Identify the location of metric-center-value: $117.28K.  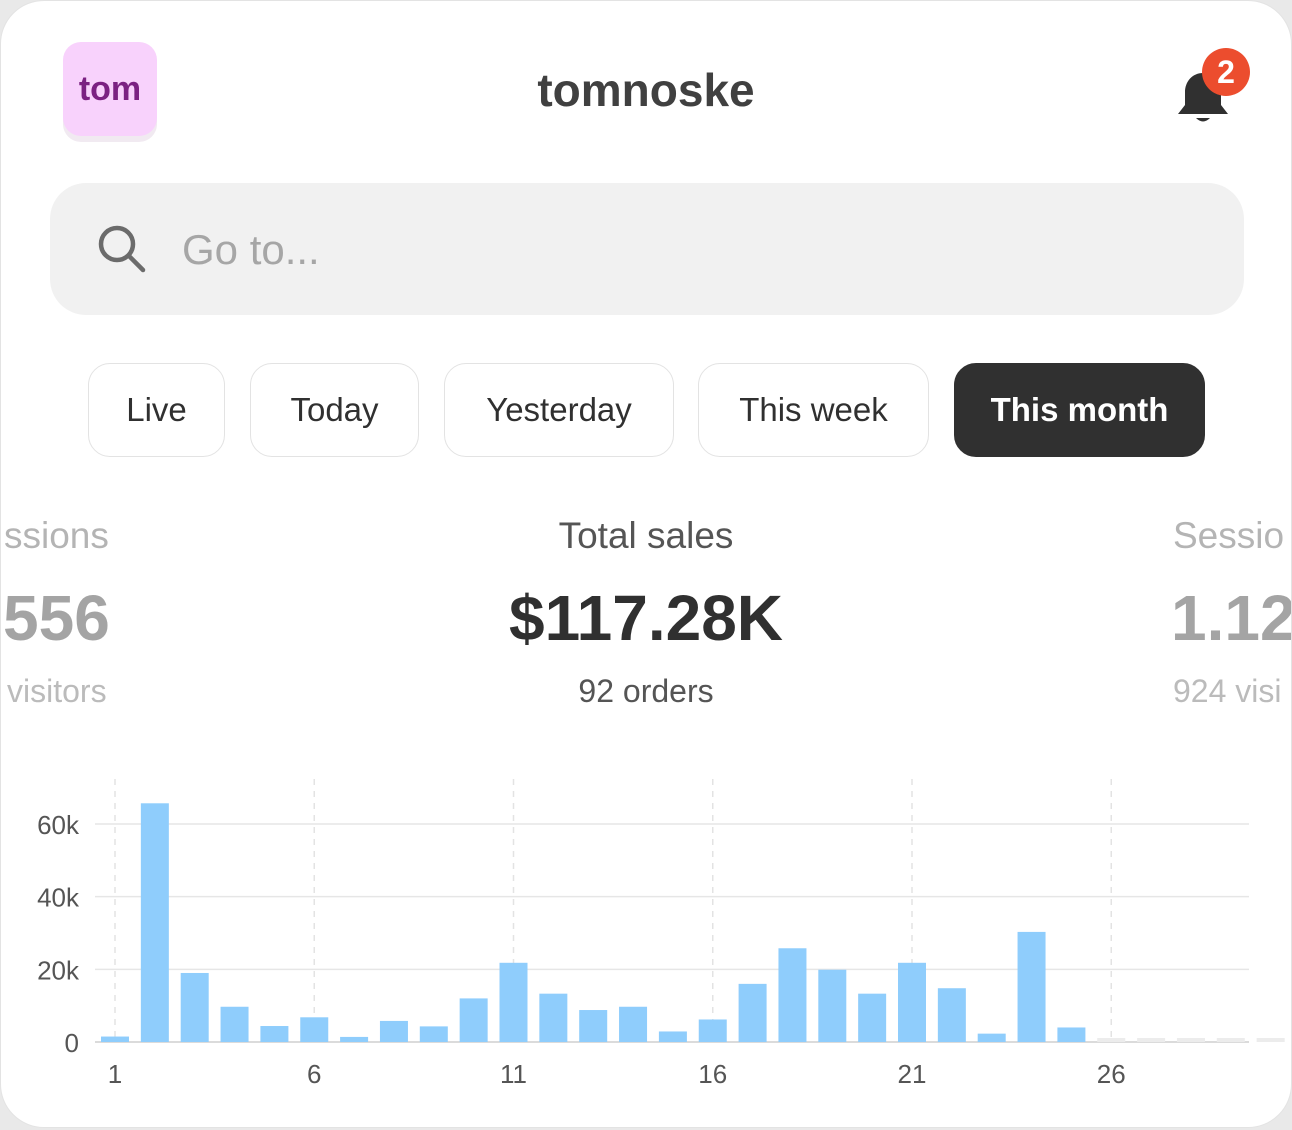
(646, 618).